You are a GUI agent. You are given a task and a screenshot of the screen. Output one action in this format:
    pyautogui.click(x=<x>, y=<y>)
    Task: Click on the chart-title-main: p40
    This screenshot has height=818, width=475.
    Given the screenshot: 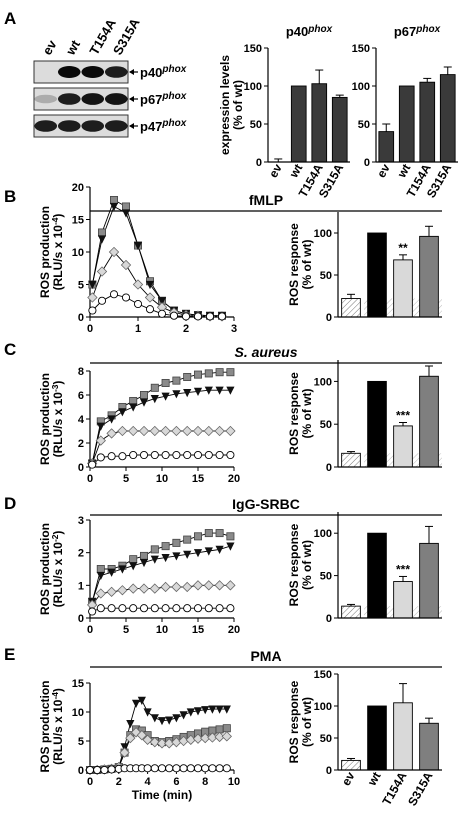 What is the action you would take?
    pyautogui.click(x=297, y=31)
    